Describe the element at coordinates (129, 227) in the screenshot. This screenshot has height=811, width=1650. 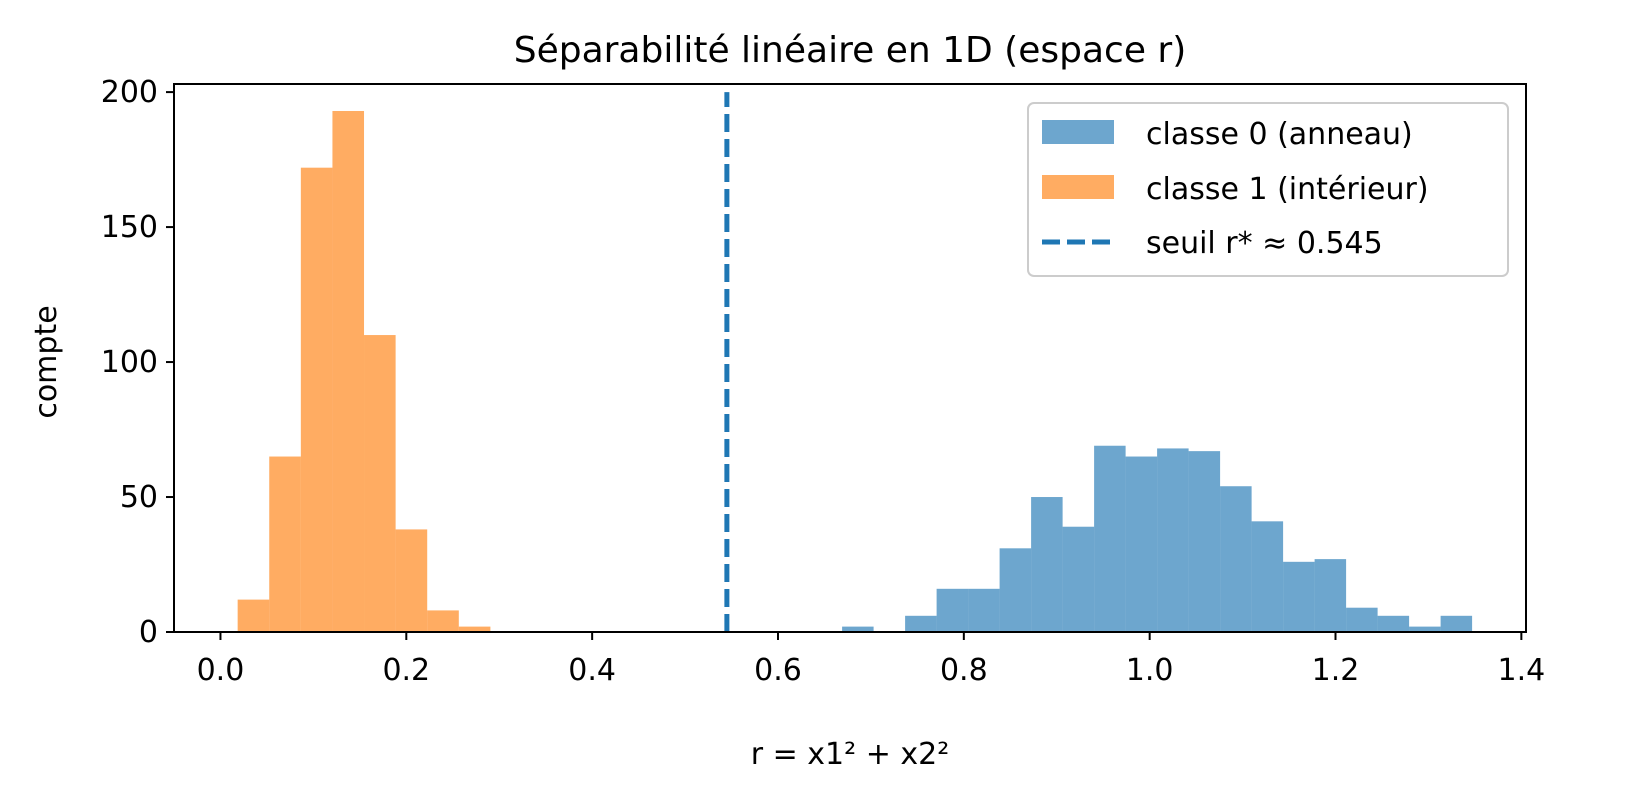
I see `y-tick-label: 150` at that location.